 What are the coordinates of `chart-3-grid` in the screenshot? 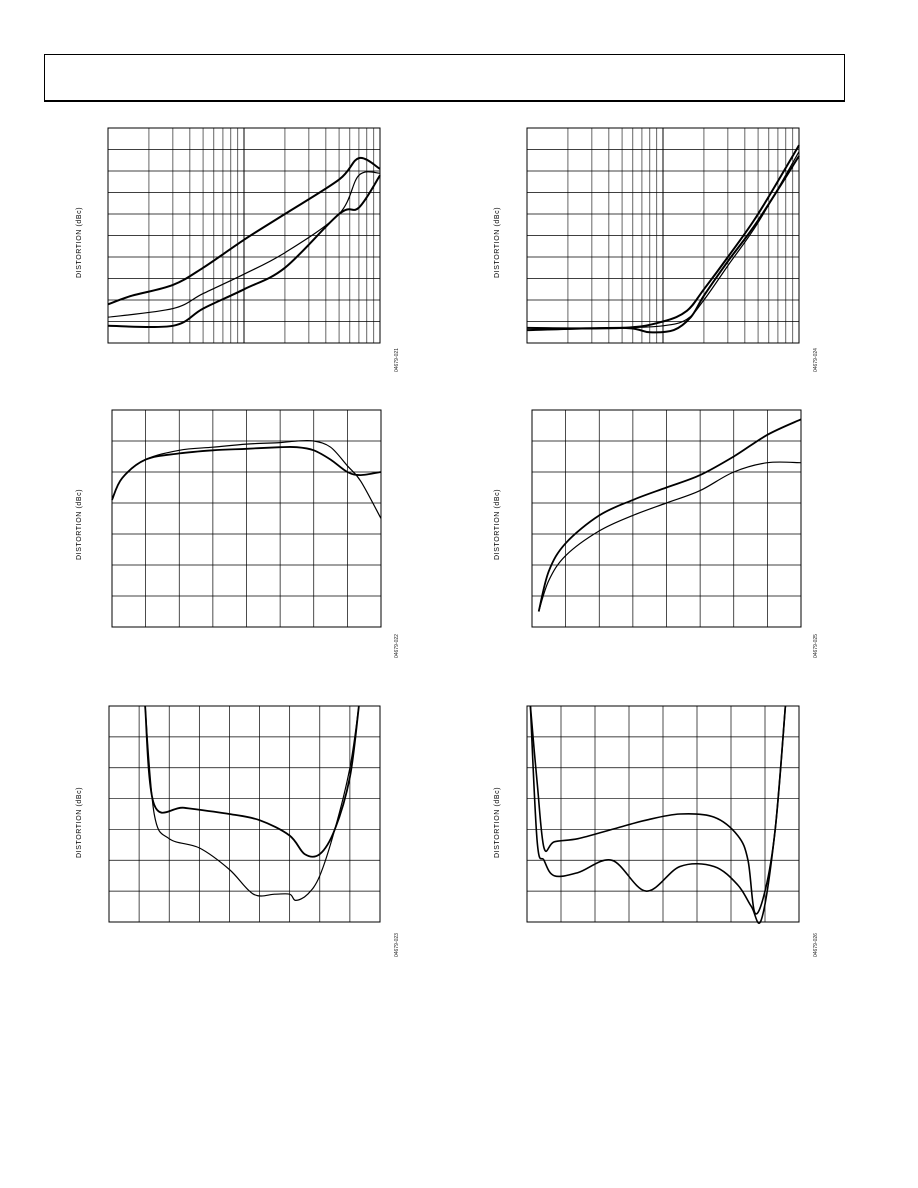 It's located at (246, 518).